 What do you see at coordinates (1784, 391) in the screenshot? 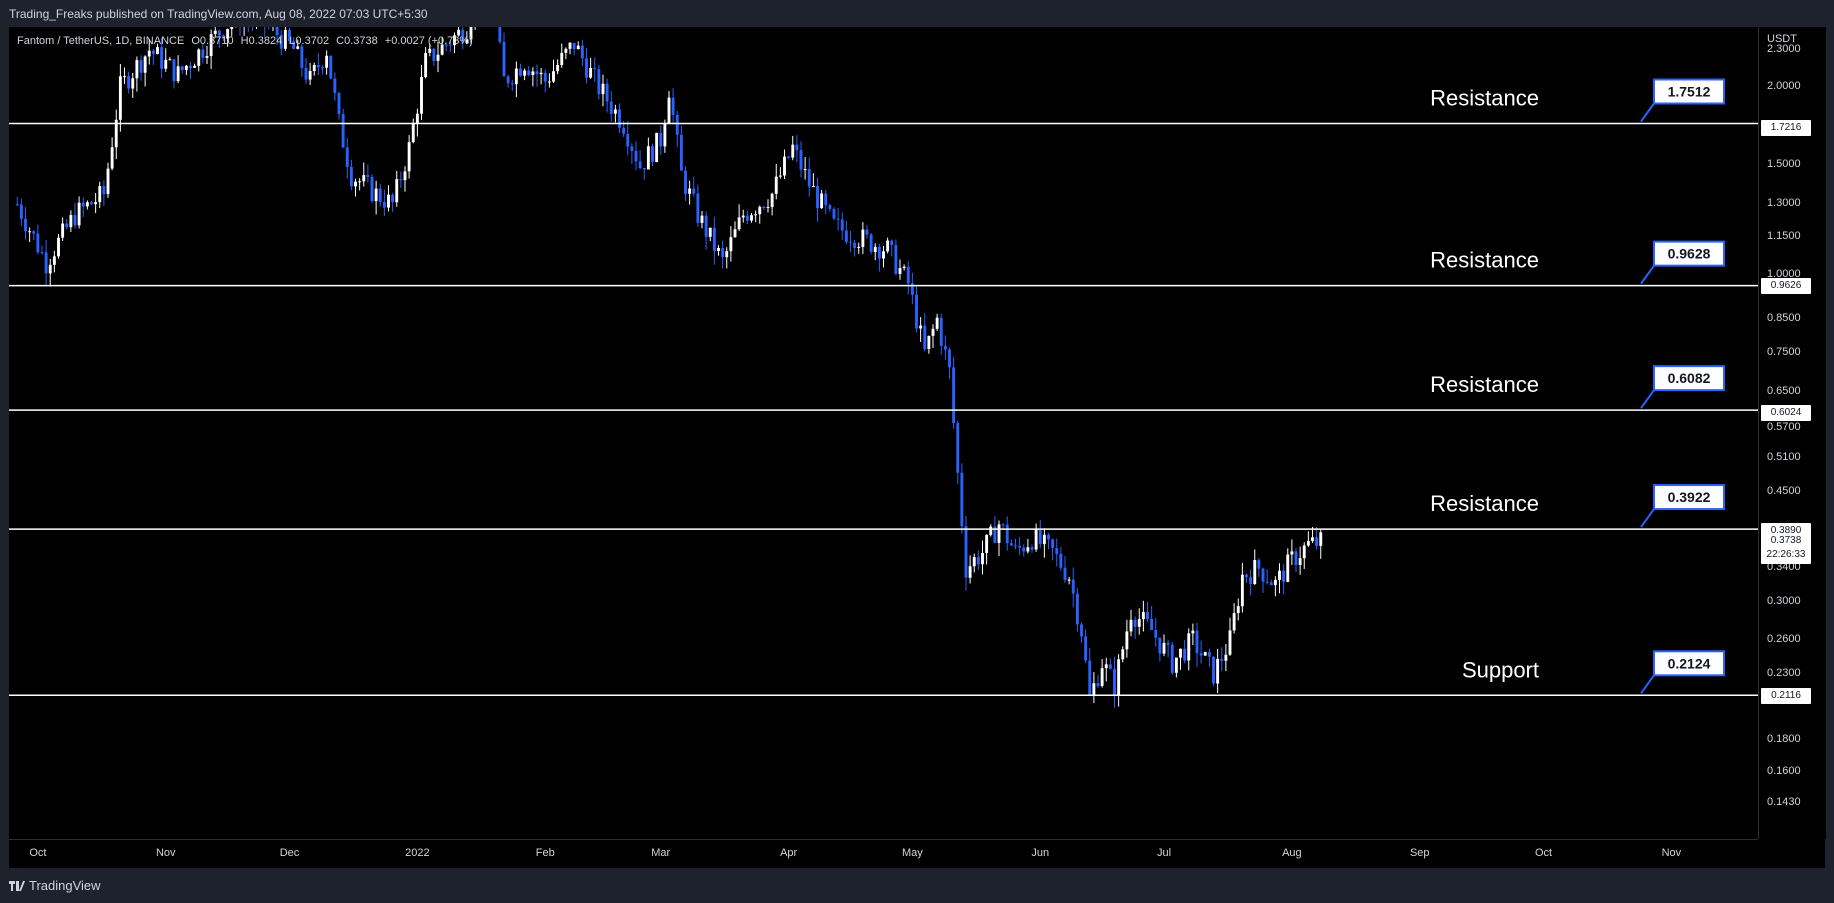
I see `price-tick: 0.6500` at bounding box center [1784, 391].